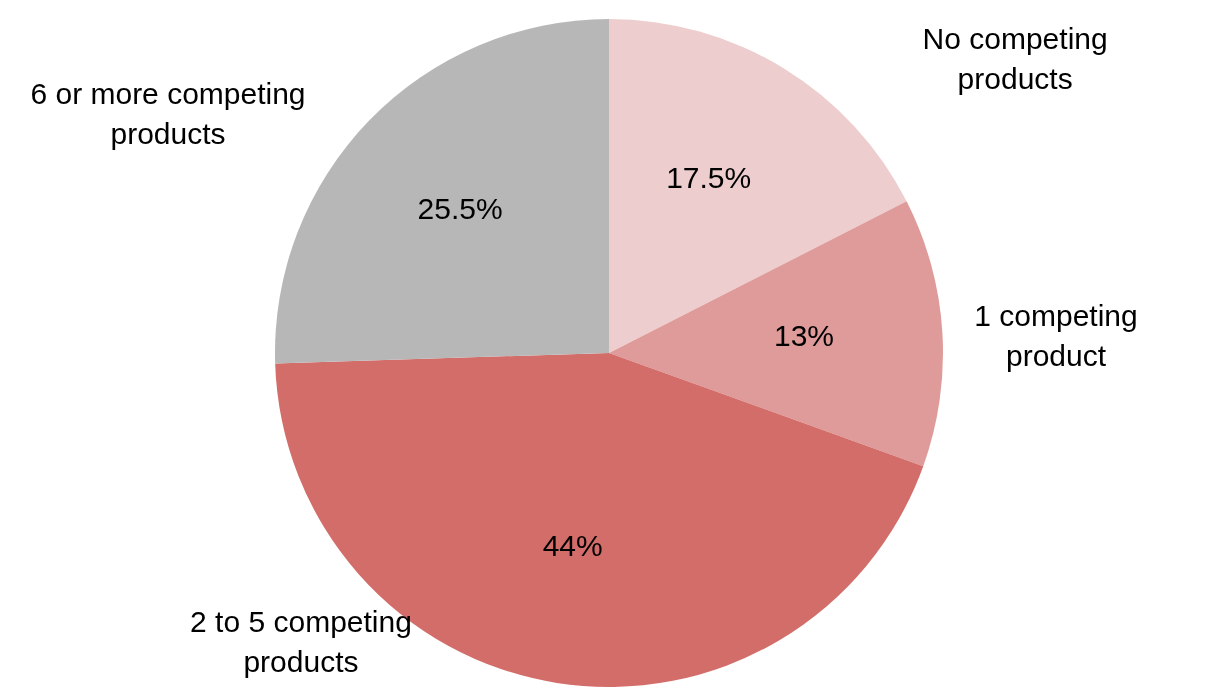  I want to click on data-label: 25.5%, so click(460, 209).